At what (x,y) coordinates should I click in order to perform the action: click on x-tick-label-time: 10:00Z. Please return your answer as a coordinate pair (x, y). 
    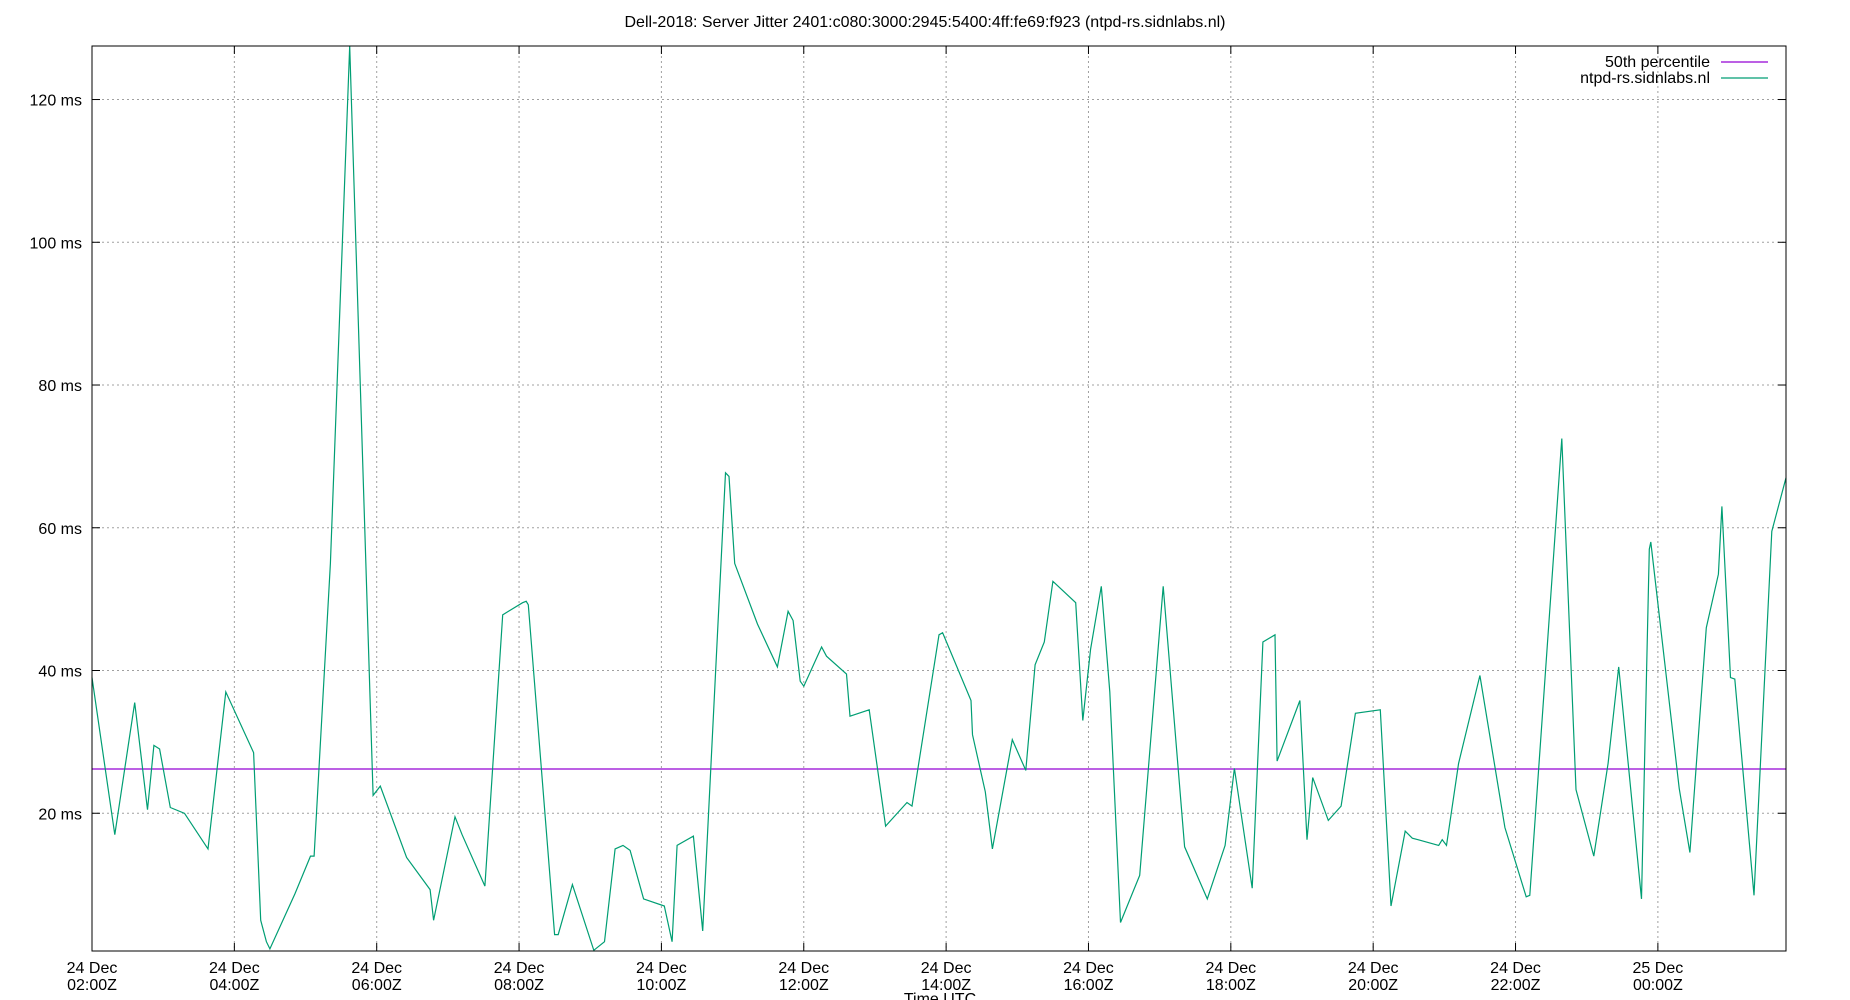
    Looking at the image, I should click on (662, 985).